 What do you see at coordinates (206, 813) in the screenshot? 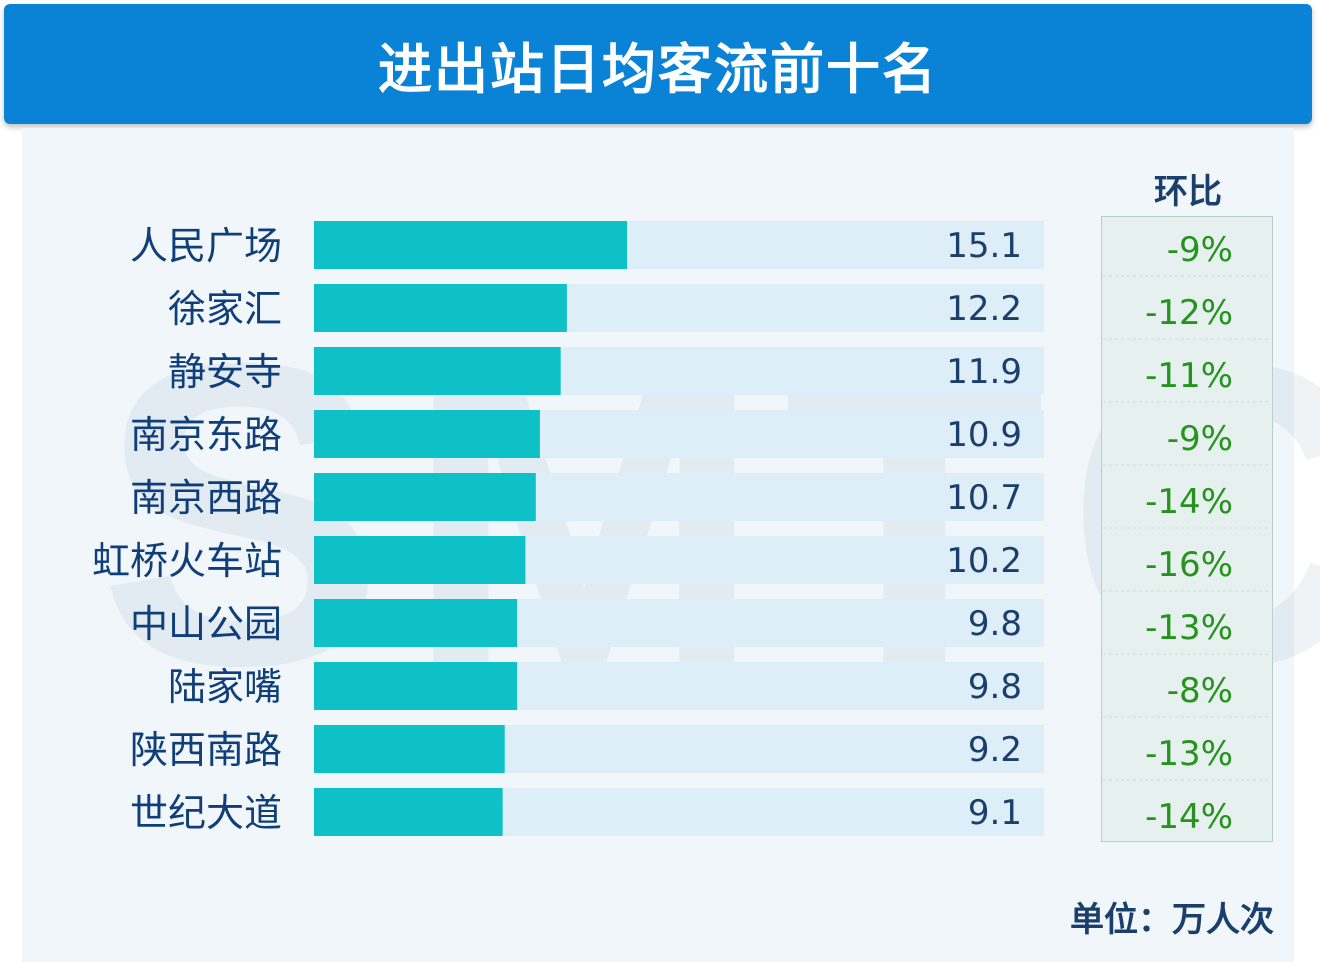
I see `category-label: 世纪大道` at bounding box center [206, 813].